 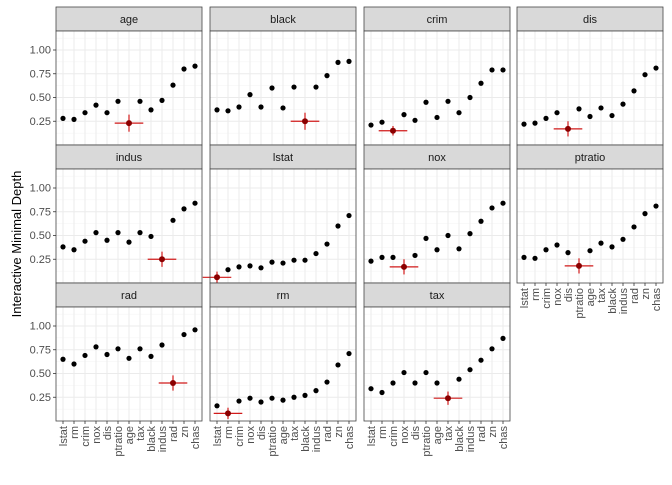 I want to click on facet-panel-black: black, so click(x=283, y=76).